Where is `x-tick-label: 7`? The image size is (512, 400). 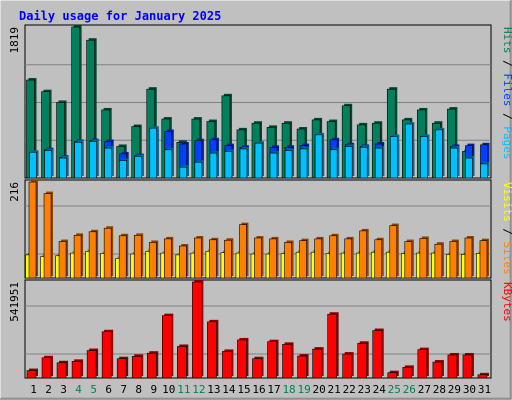
x-tick-label: 7 is located at coordinates (123, 389).